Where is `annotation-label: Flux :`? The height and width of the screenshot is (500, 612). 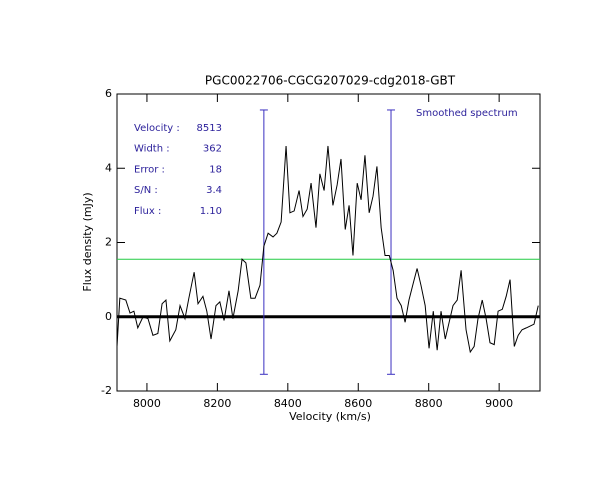 annotation-label: Flux : is located at coordinates (147, 211).